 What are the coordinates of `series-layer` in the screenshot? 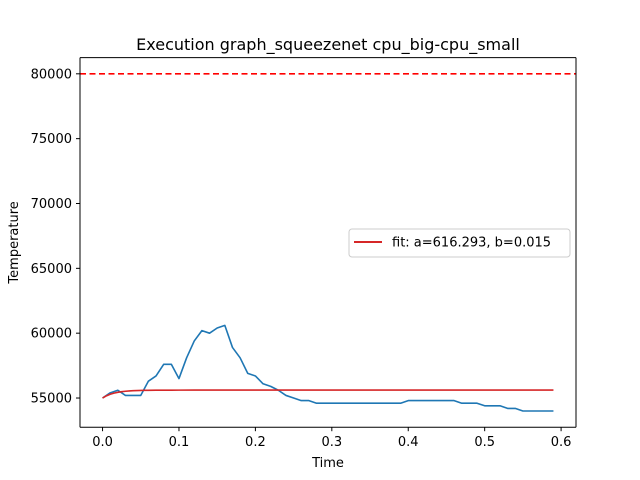 It's located at (328, 368).